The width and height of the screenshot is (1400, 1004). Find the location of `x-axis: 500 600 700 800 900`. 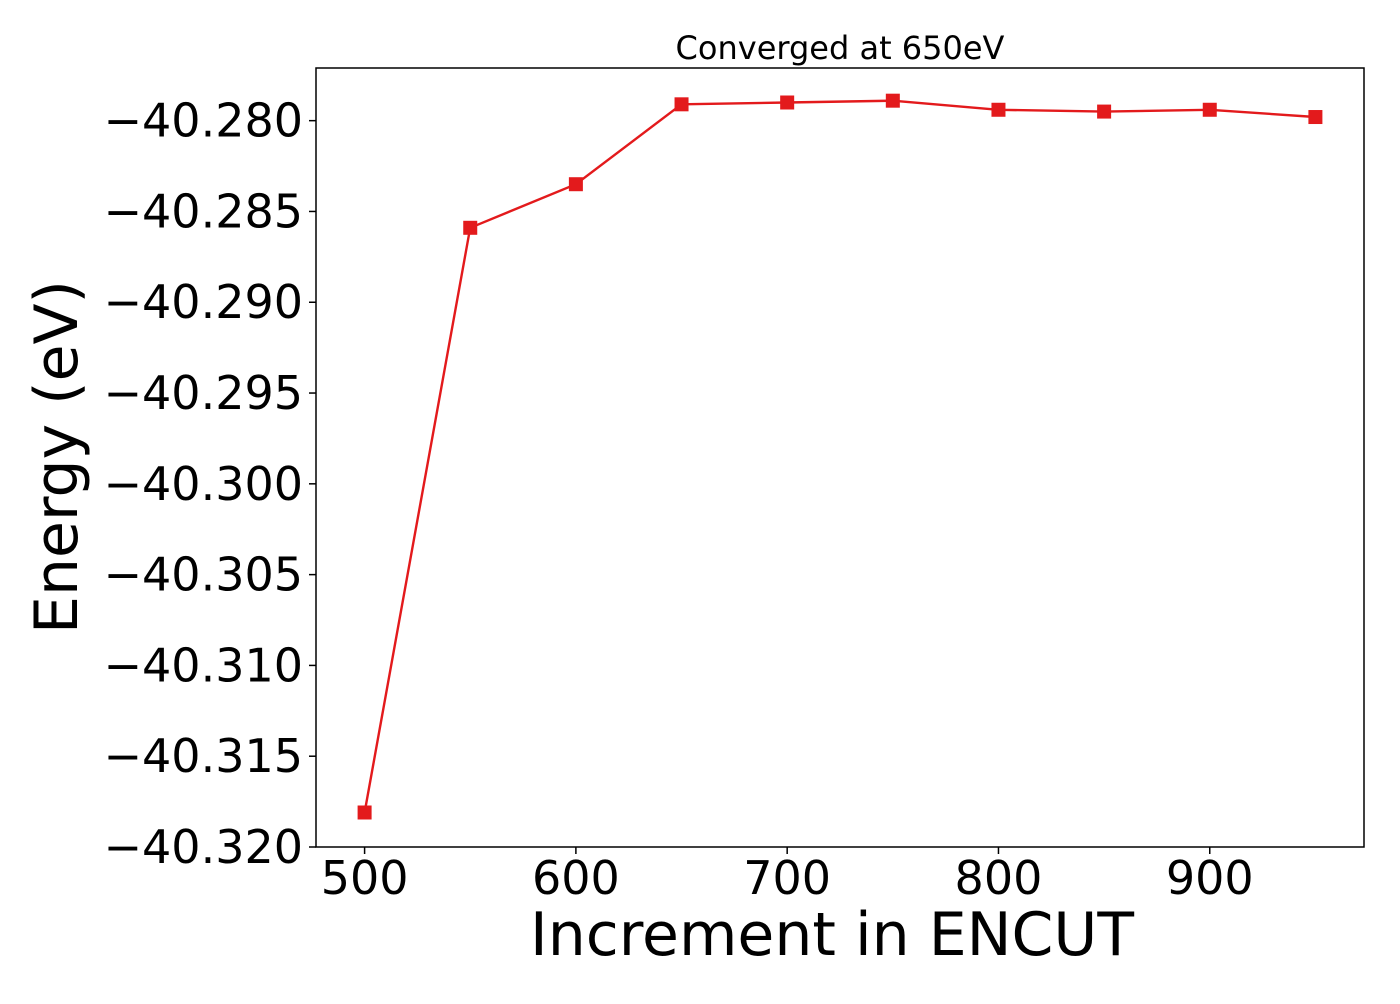

x-axis: 500 600 700 800 900 is located at coordinates (787, 876).